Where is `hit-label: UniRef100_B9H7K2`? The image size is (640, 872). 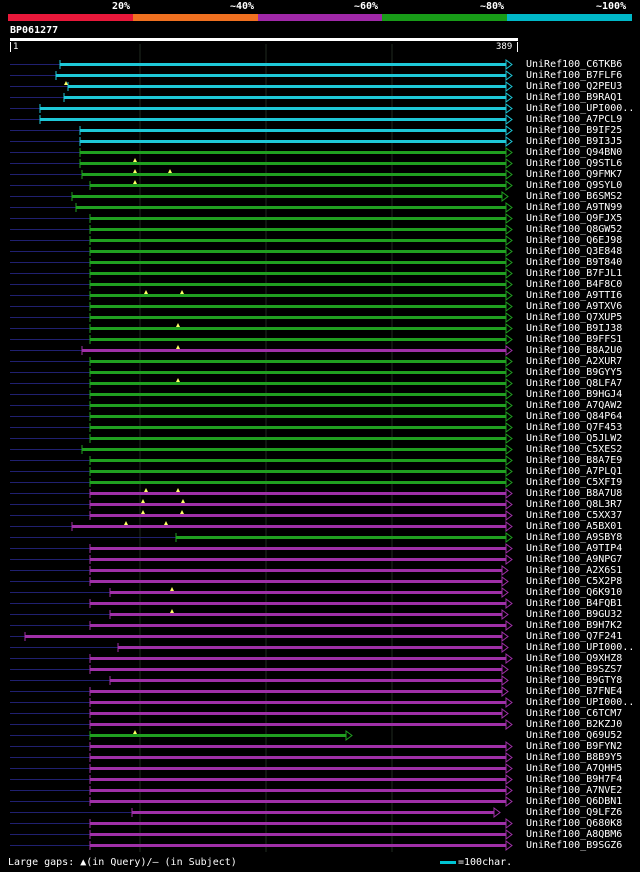 hit-label: UniRef100_B9H7K2 is located at coordinates (574, 625).